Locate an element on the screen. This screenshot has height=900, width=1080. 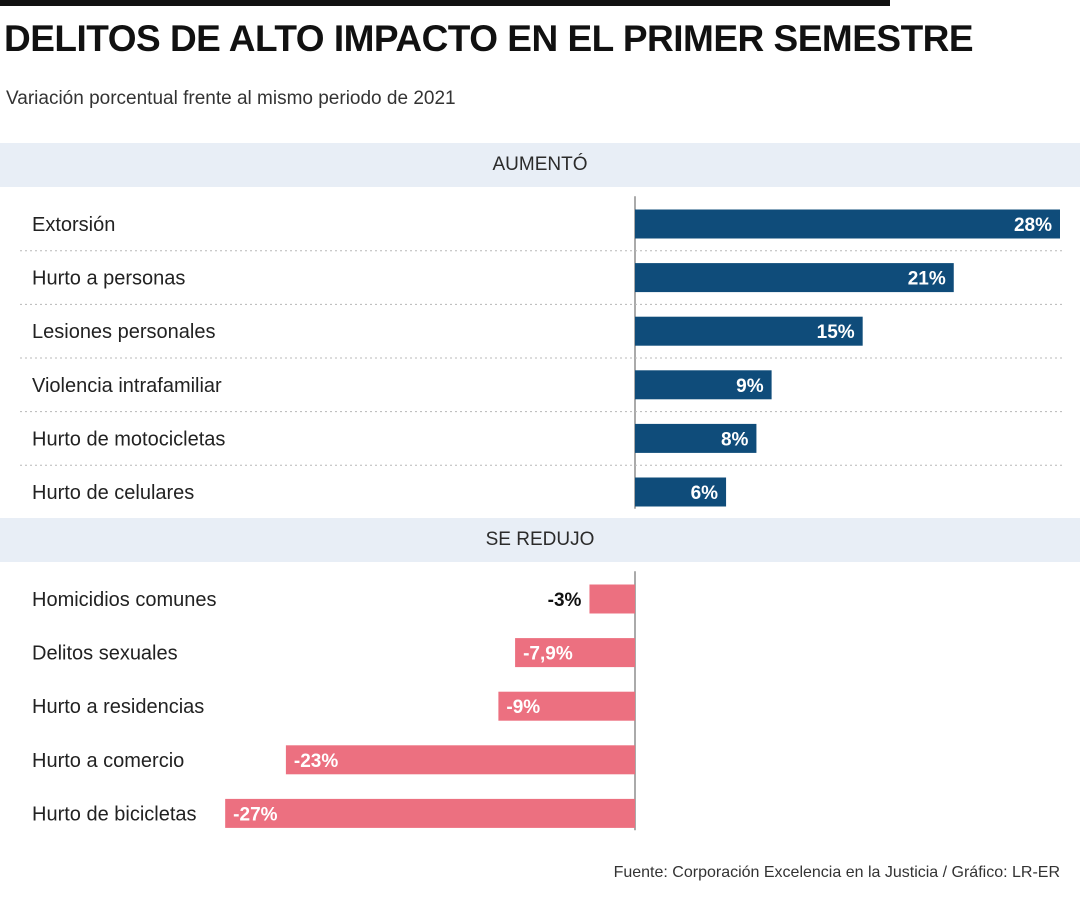
group-band-aumento: AUMENTÓ is located at coordinates (540, 165).